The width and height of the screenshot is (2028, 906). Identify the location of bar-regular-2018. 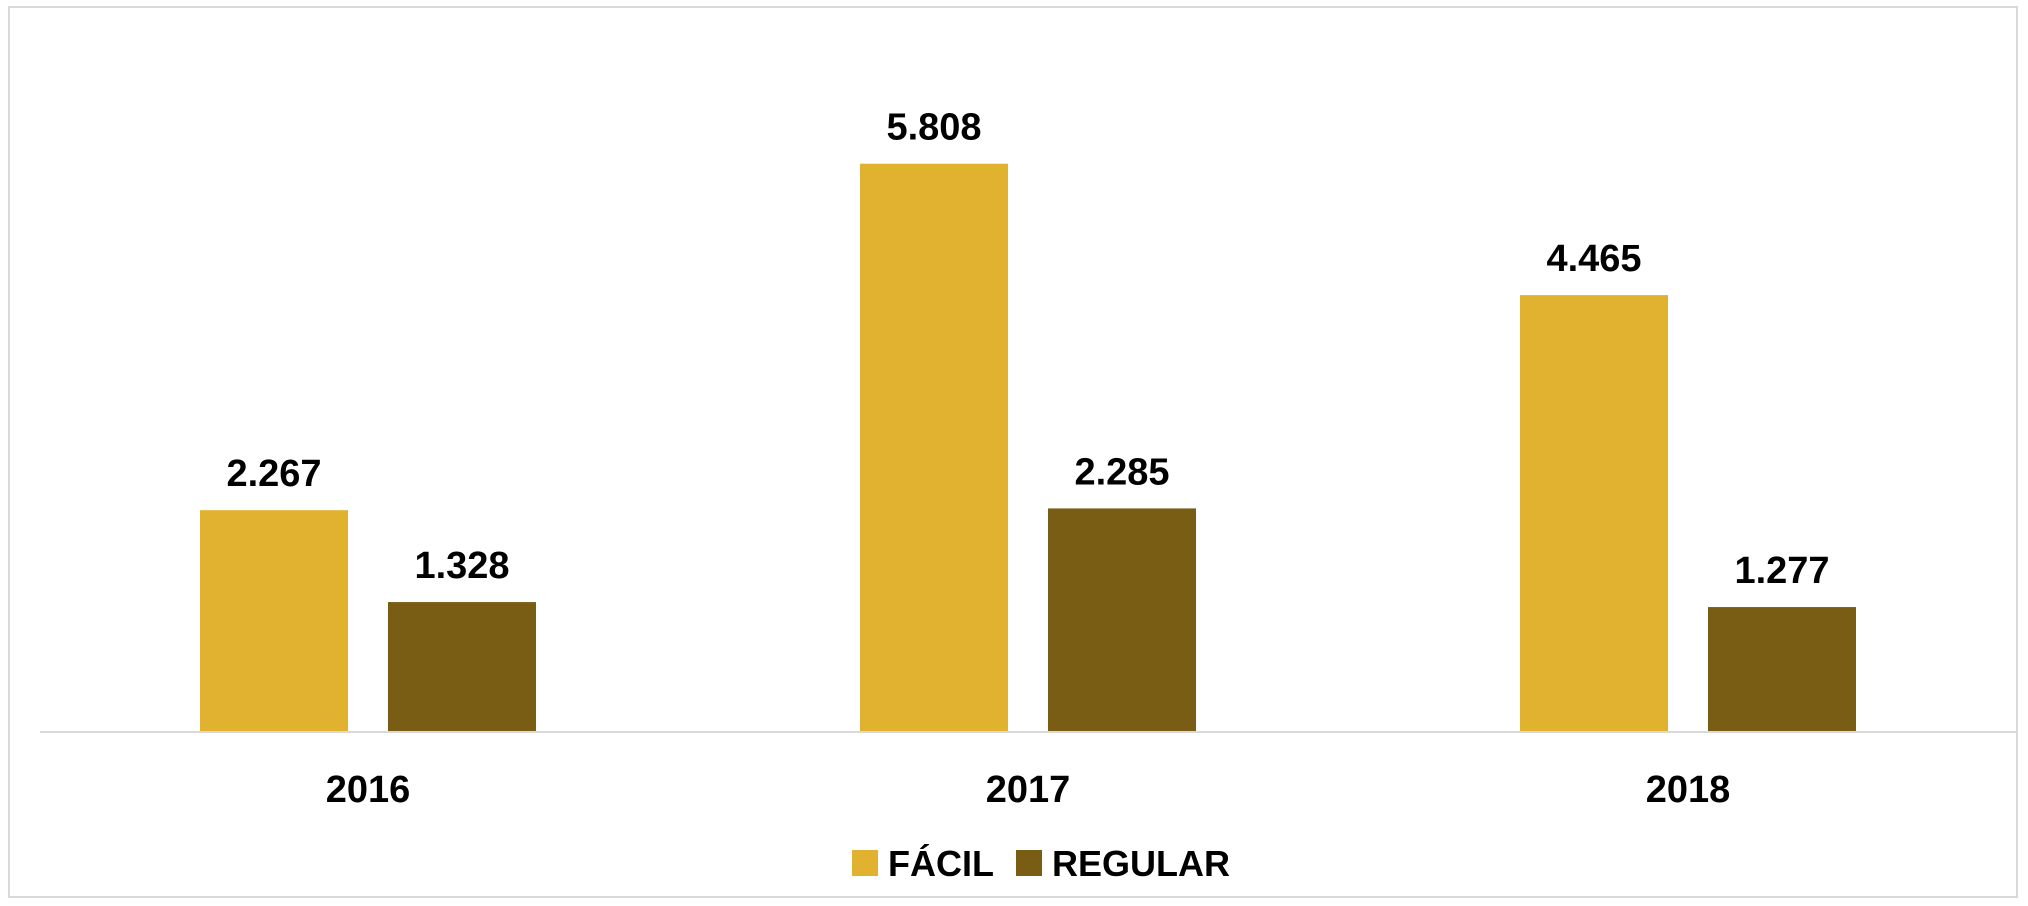
(1782, 669).